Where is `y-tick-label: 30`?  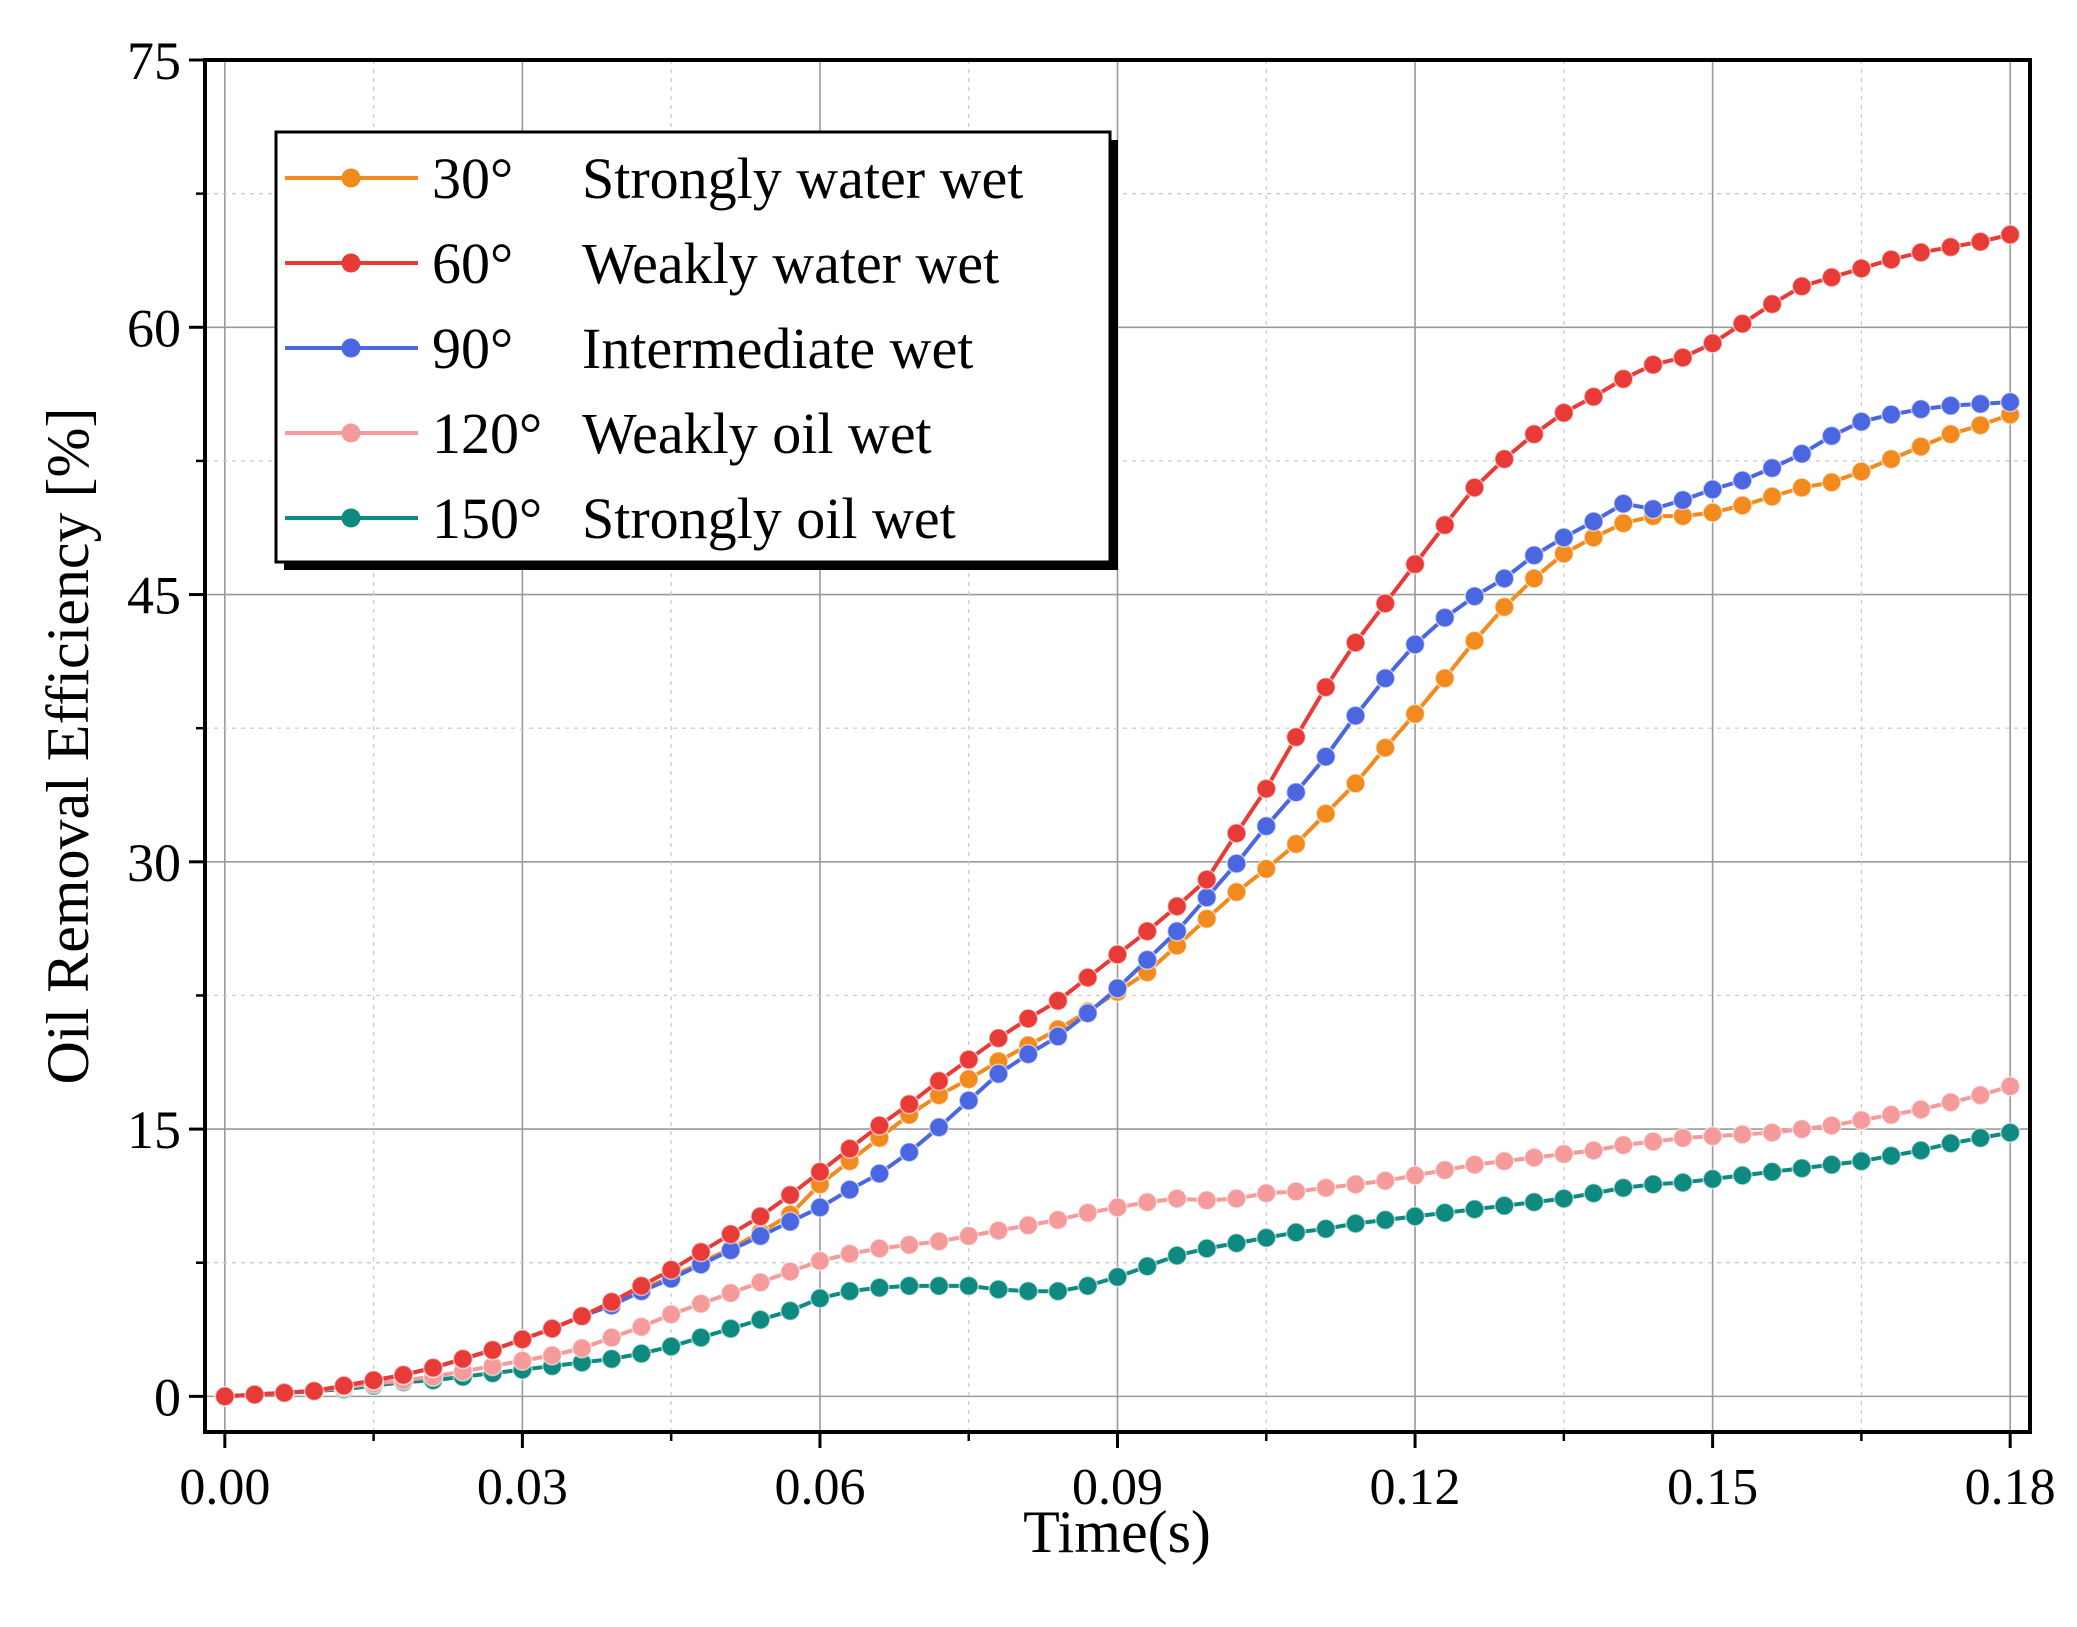 y-tick-label: 30 is located at coordinates (154, 863).